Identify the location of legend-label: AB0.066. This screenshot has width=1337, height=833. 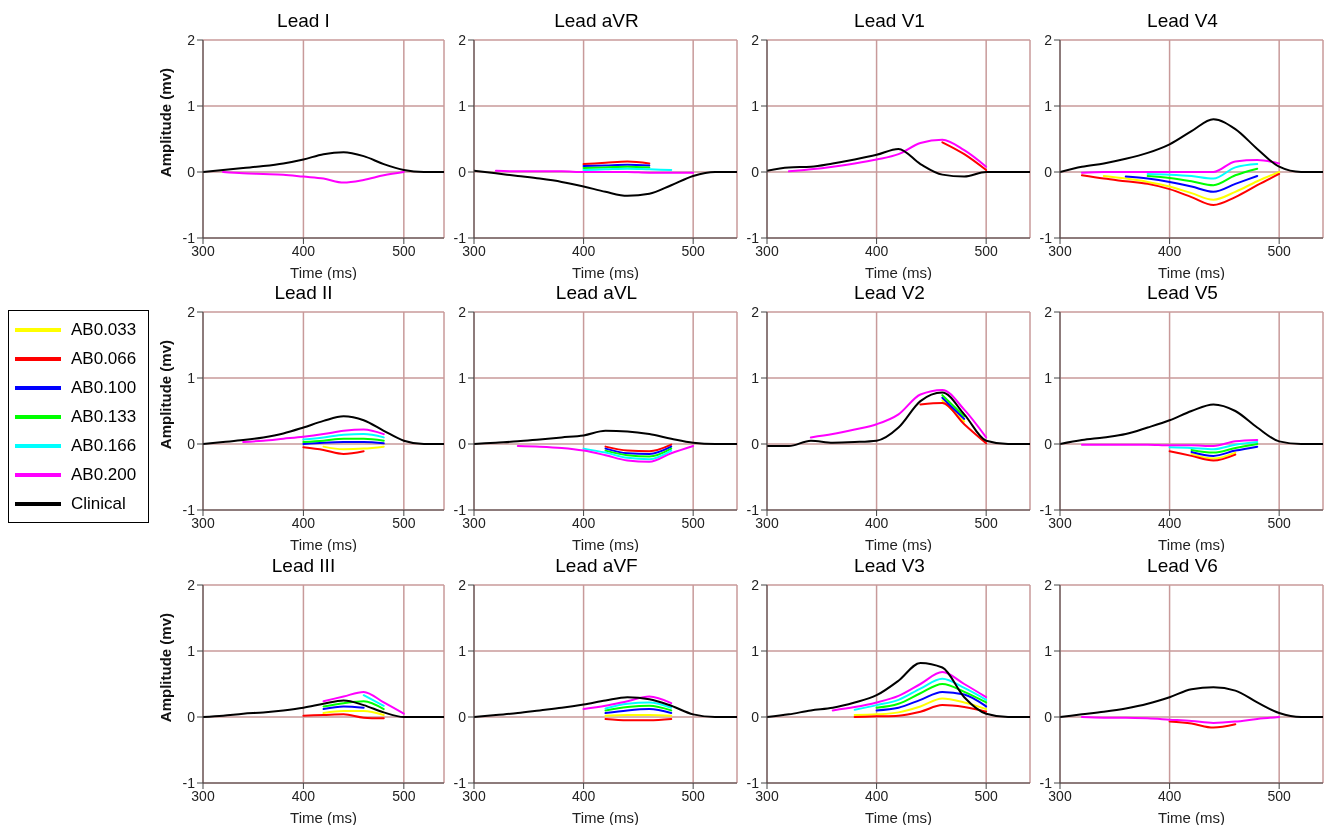
(104, 358).